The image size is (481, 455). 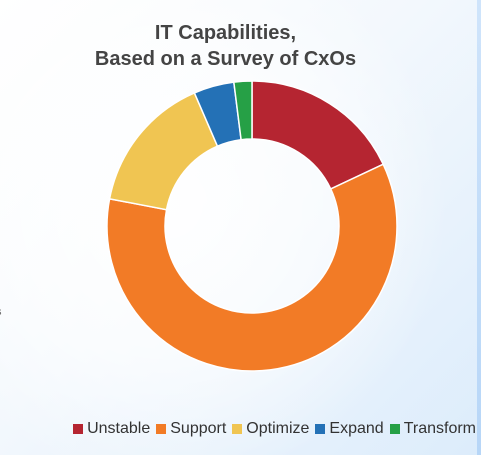 I want to click on chart-title-line-1: IT Capabilities,, so click(x=225, y=33).